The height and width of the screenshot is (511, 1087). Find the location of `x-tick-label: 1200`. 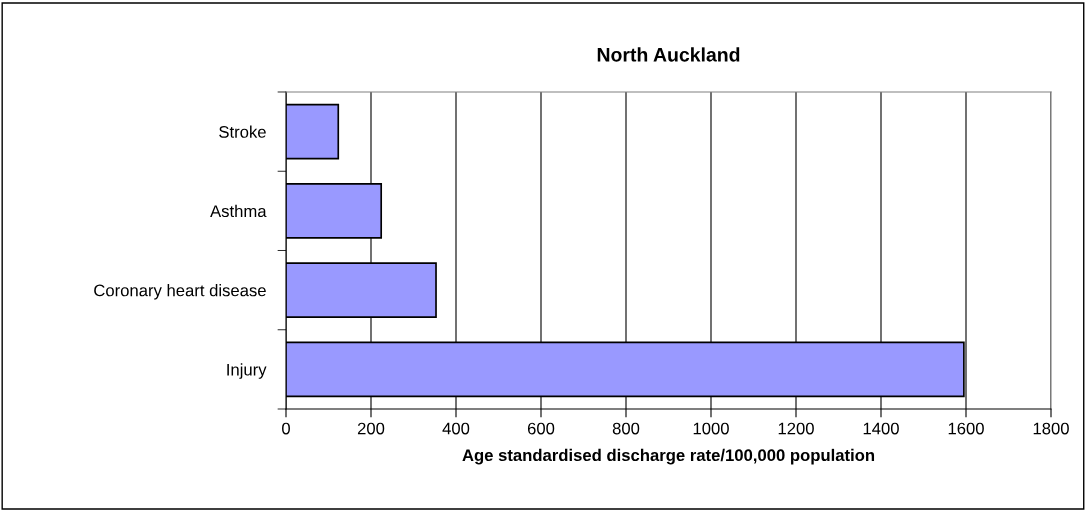

x-tick-label: 1200 is located at coordinates (796, 428).